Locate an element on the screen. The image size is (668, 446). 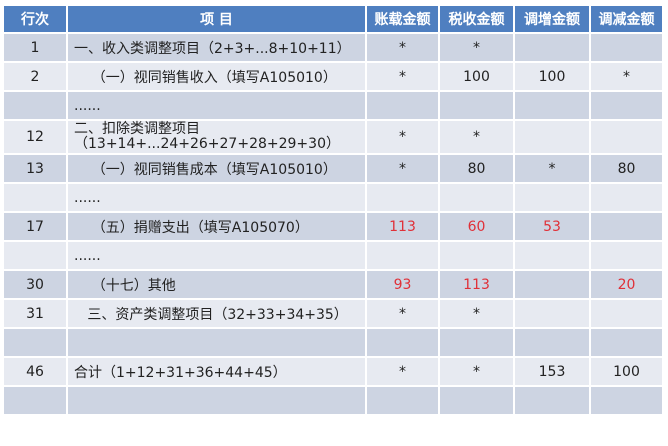
header-tax-amount: 税收金额 is located at coordinates (476, 19).